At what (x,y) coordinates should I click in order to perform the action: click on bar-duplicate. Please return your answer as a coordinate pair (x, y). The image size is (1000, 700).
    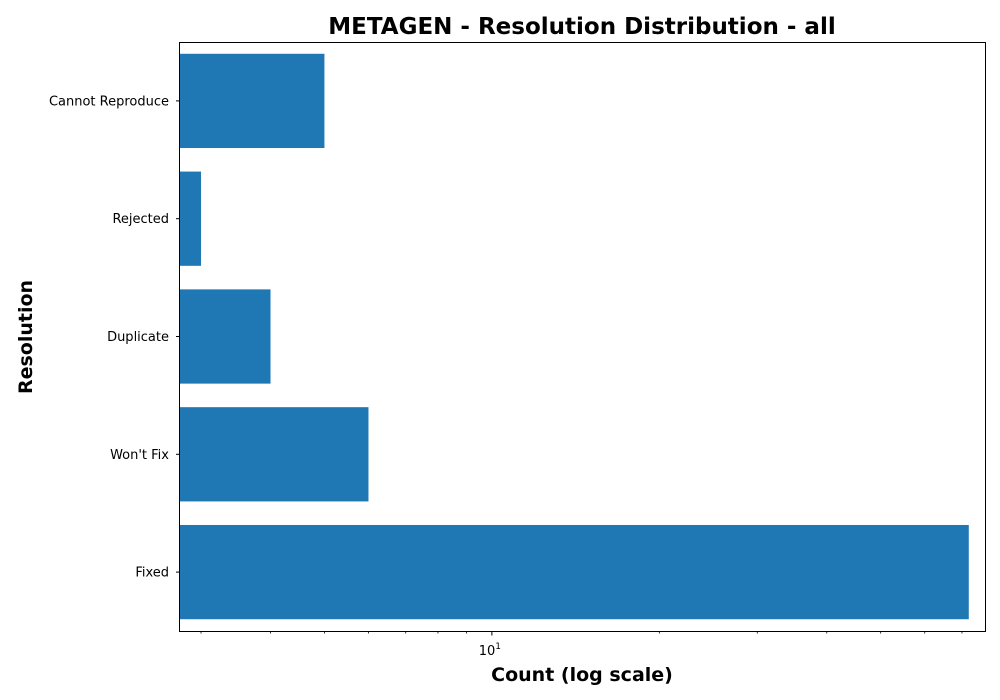
    Looking at the image, I should click on (225, 336).